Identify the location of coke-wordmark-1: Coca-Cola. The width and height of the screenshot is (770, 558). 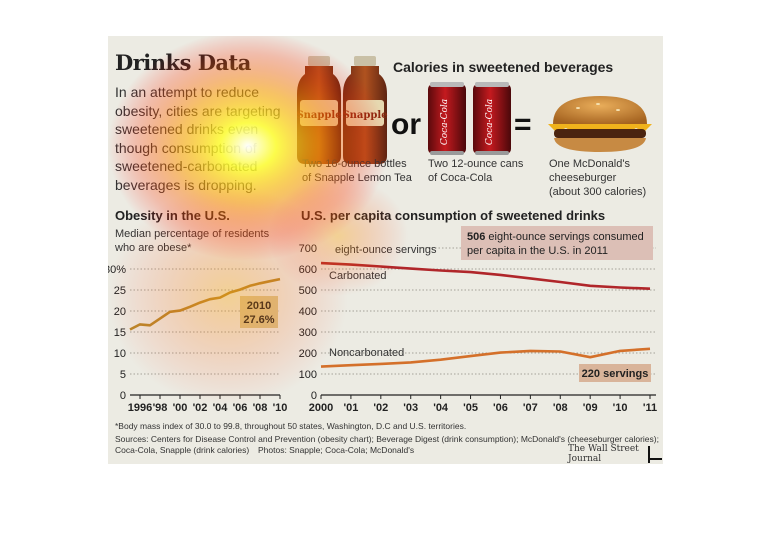
(445, 122).